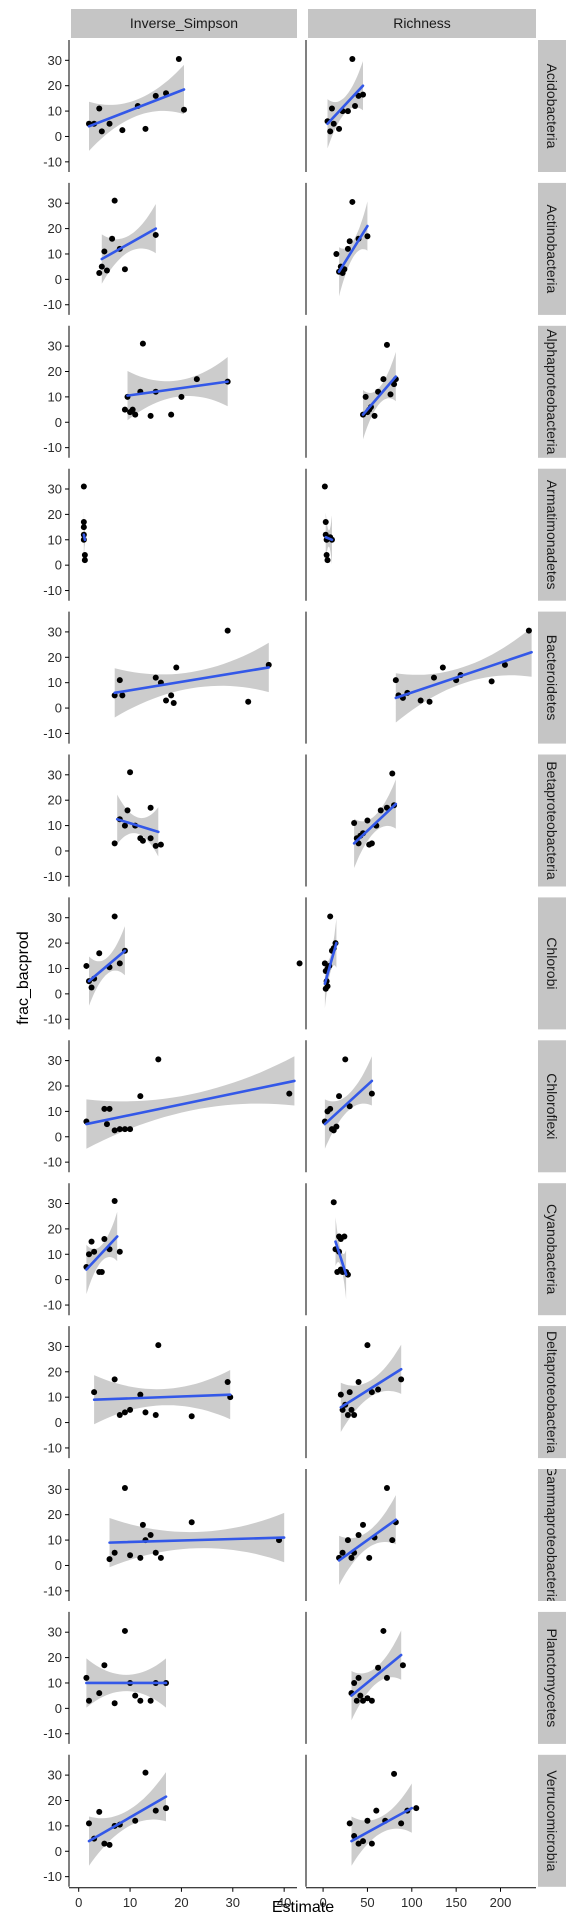  I want to click on facet-row-label: Armatimonadetes, so click(552, 535).